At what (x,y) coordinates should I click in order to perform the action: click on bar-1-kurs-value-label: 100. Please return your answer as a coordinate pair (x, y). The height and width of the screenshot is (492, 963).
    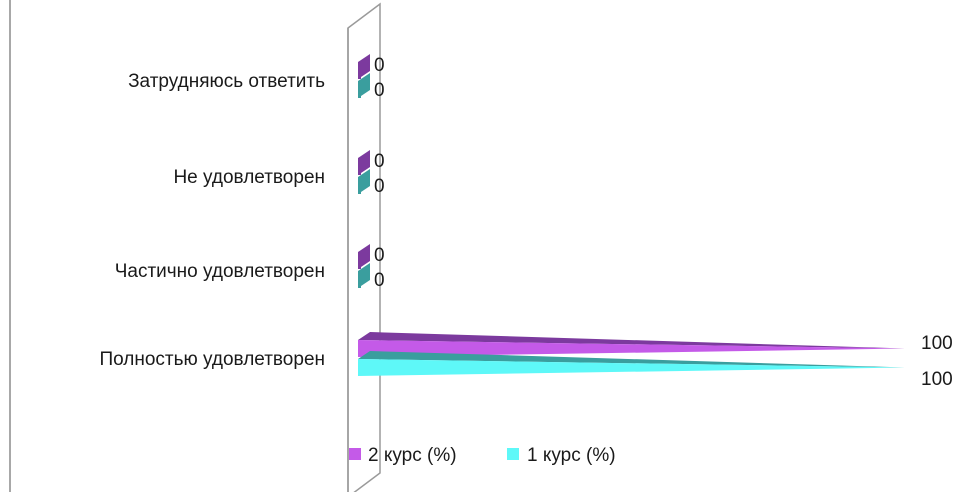
    Looking at the image, I should click on (937, 379).